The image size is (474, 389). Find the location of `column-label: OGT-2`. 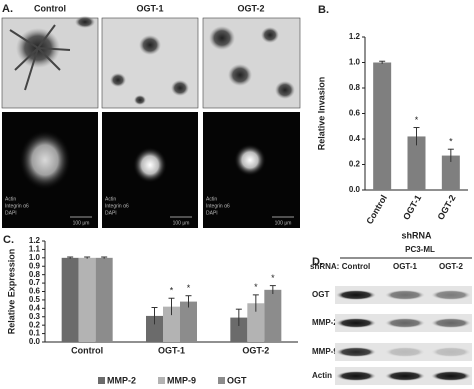

column-label: OGT-2 is located at coordinates (250, 8).